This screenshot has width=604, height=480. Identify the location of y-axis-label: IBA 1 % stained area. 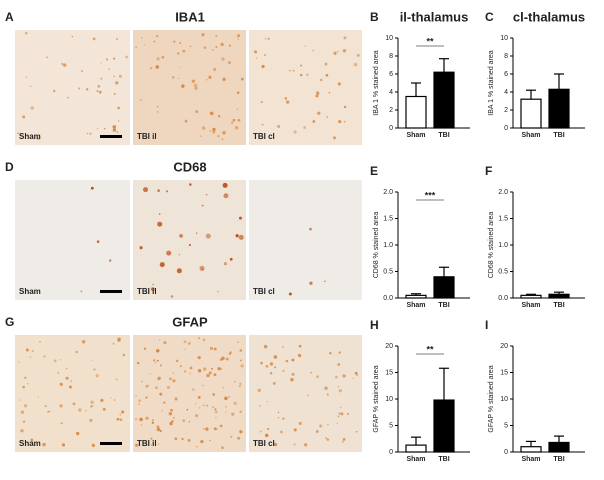
(376, 82).